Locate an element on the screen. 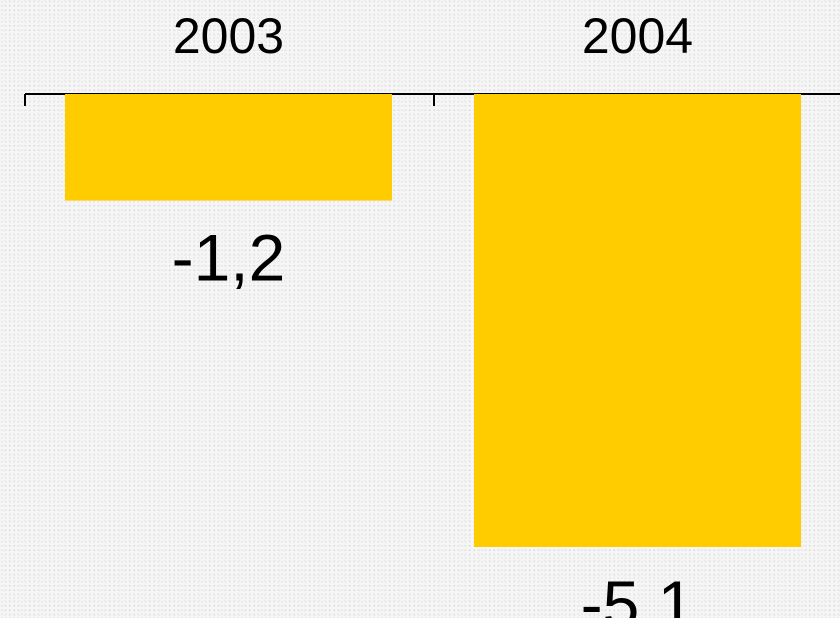 The height and width of the screenshot is (618, 840). category-label-2003: 2003 is located at coordinates (228, 36).